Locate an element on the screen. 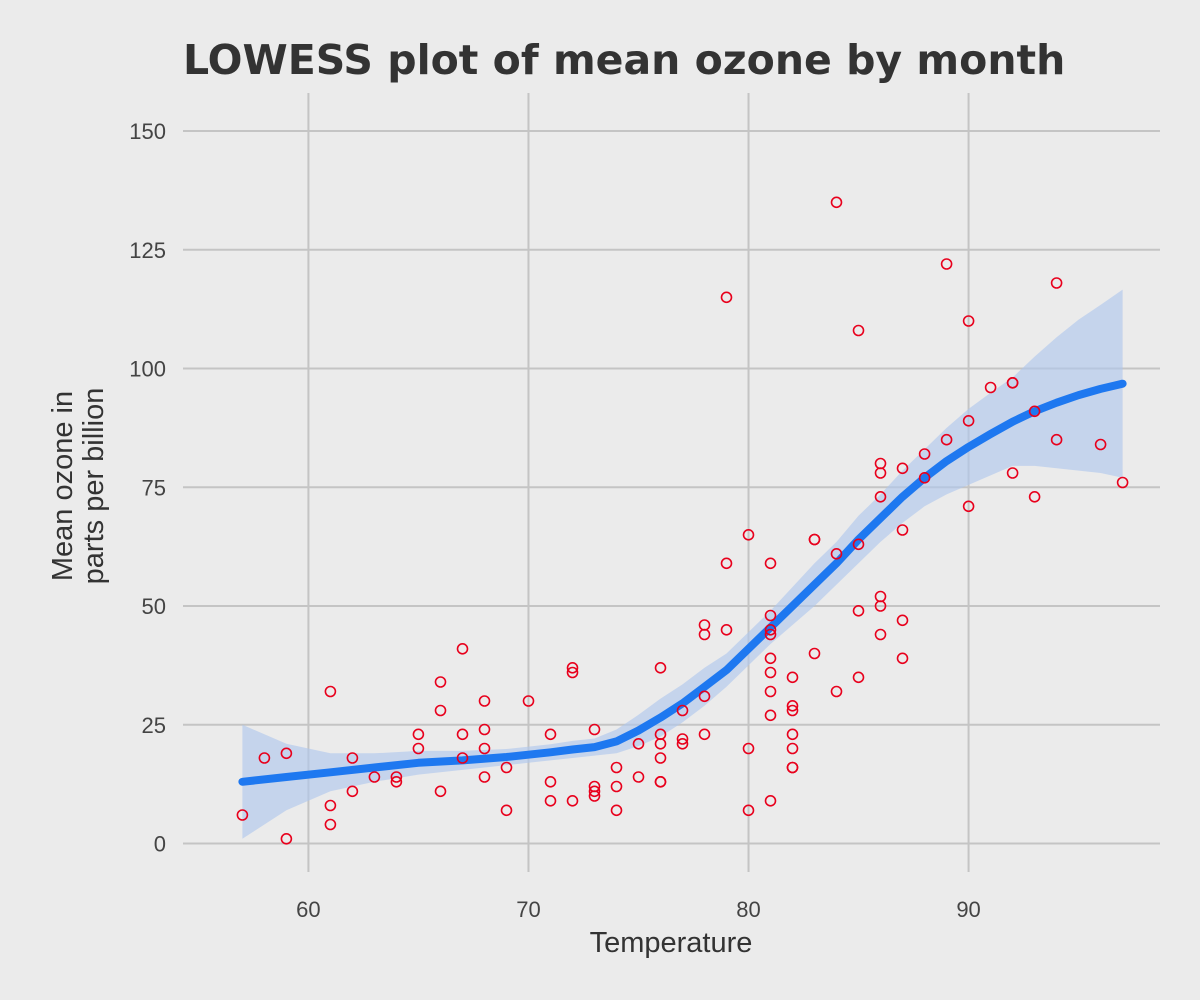 This screenshot has width=1200, height=1000. y-axis-label-line-2: parts per billion is located at coordinates (94, 486).